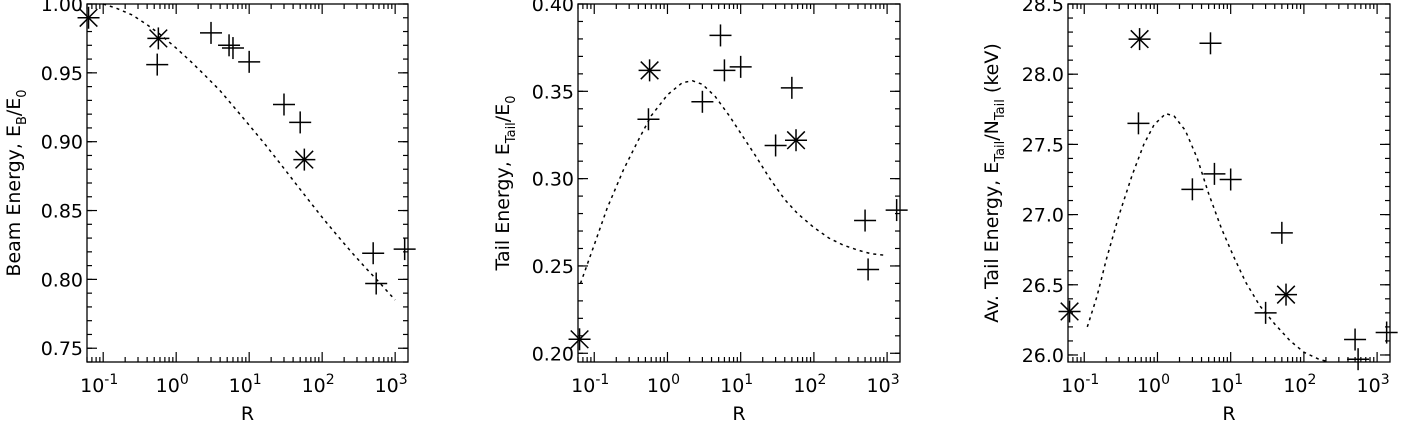  What do you see at coordinates (553, 92) in the screenshot?
I see `y-tick-label: 0.35` at bounding box center [553, 92].